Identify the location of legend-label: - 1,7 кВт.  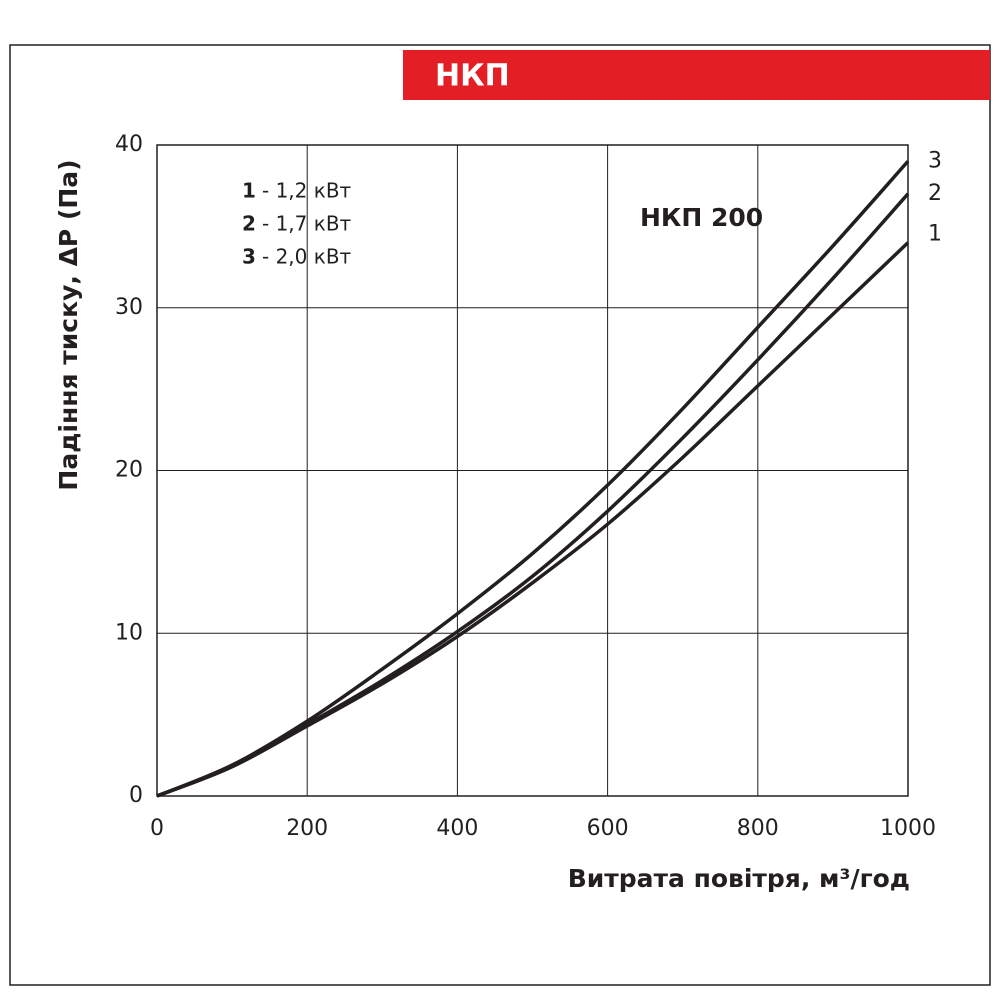
(307, 224).